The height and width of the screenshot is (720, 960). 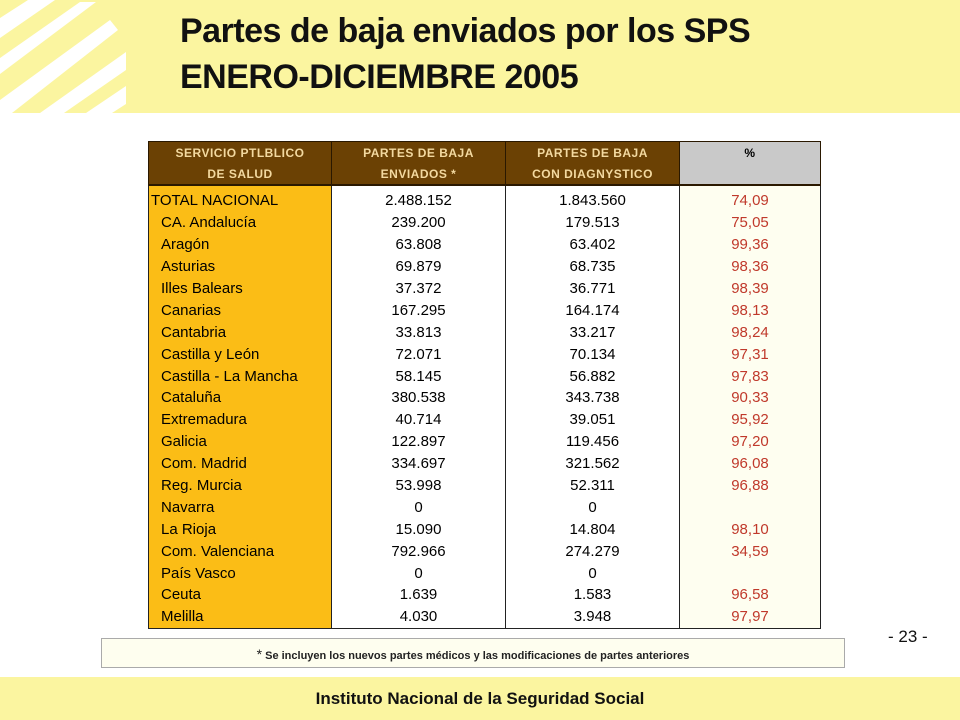 I want to click on region-name: Galicia, so click(x=240, y=441).